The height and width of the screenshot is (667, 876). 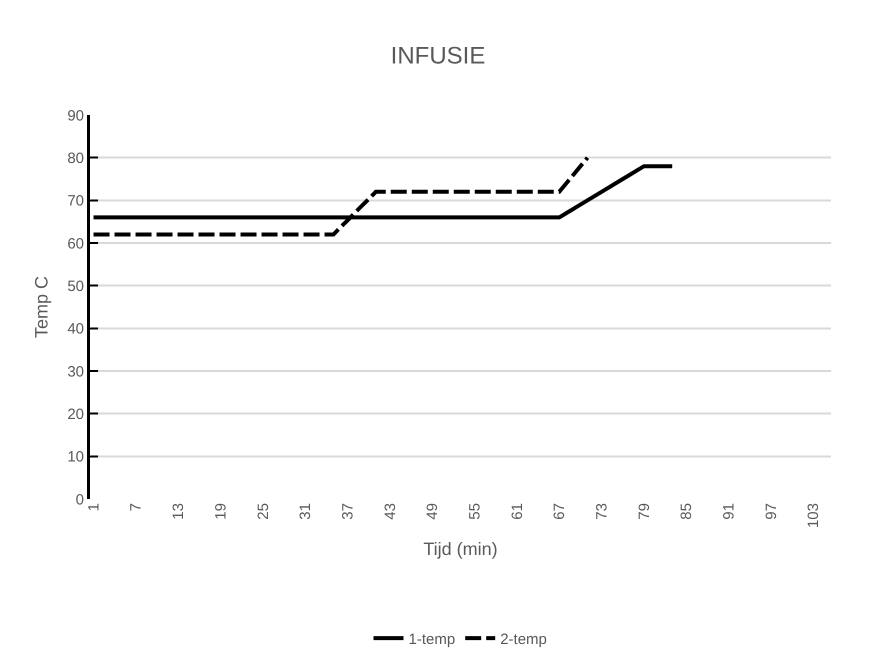 What do you see at coordinates (475, 511) in the screenshot?
I see `x-tick-label: 55` at bounding box center [475, 511].